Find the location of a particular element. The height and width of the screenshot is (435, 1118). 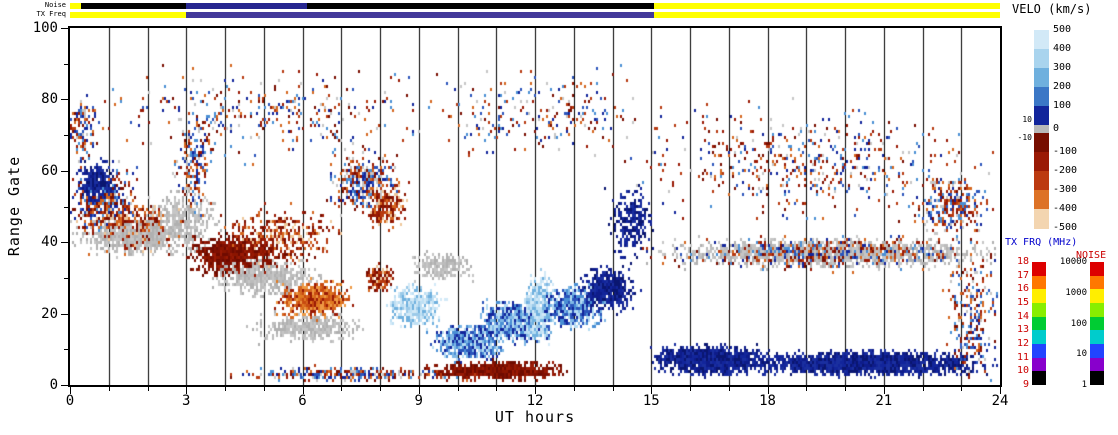

x-tick-label: 18 is located at coordinates (767, 401).